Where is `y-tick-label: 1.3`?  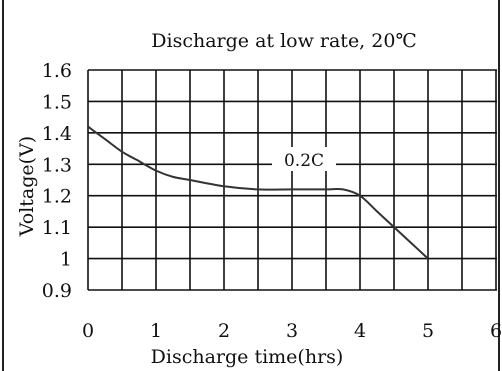
y-tick-label: 1.3 is located at coordinates (57, 165).